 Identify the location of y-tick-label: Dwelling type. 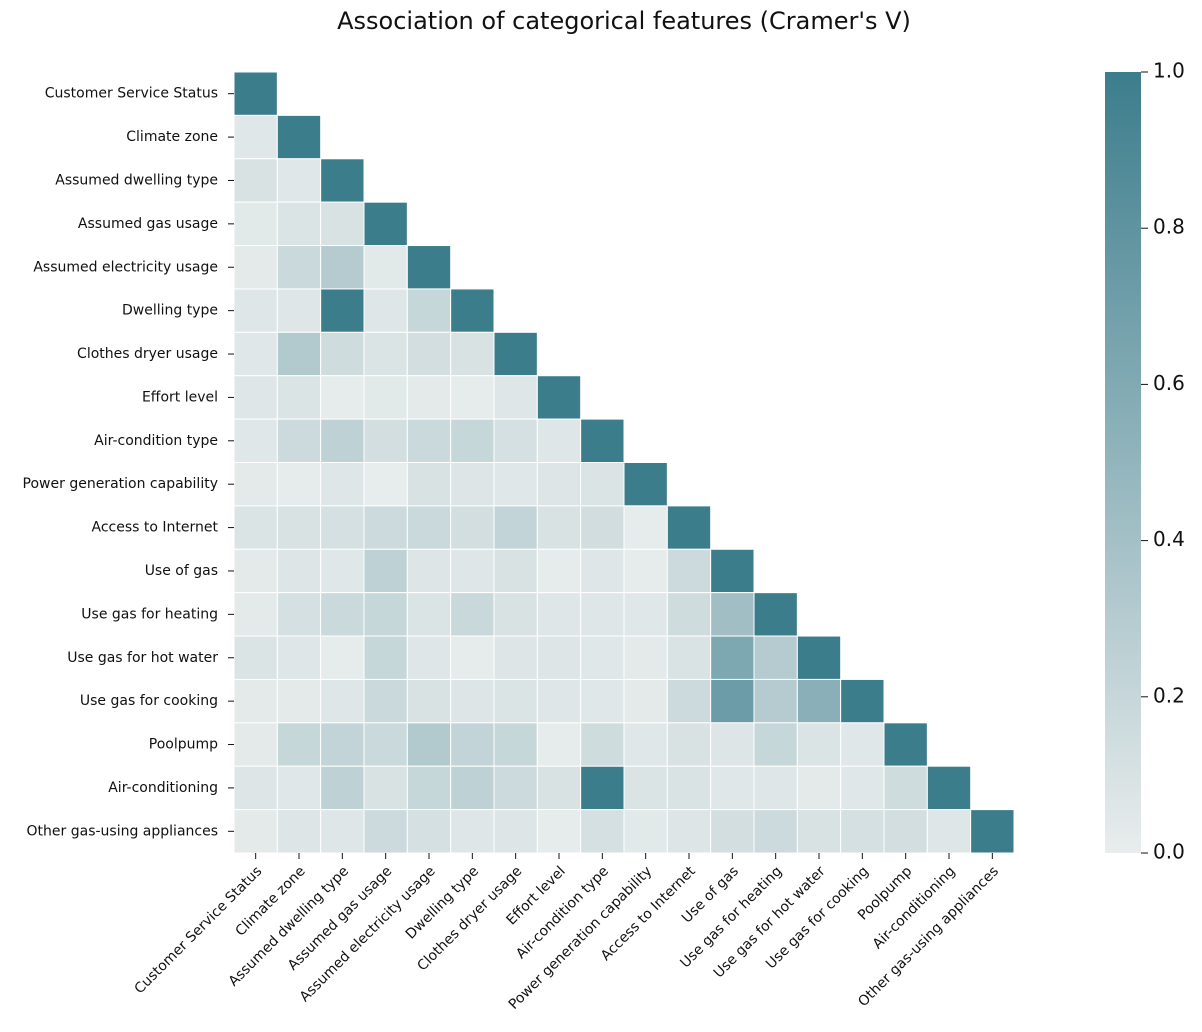
(170, 311).